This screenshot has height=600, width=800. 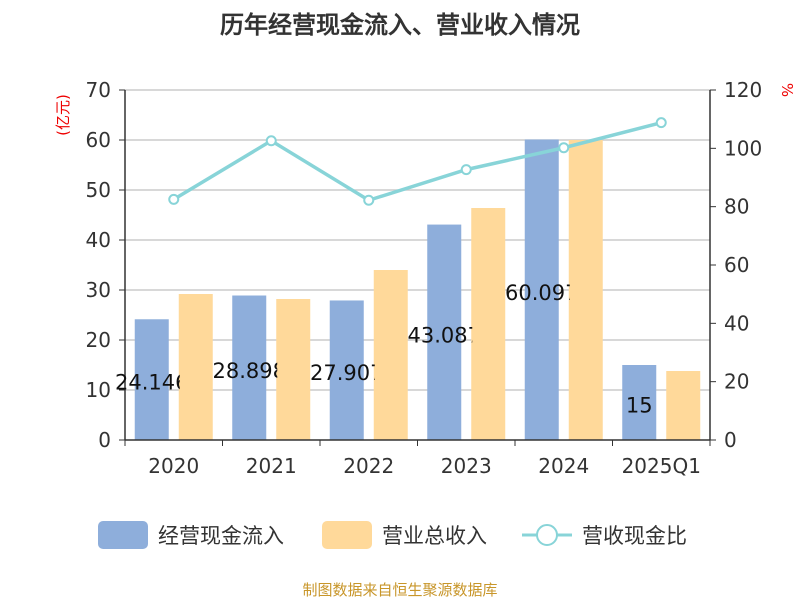 I want to click on data-label-cash-inflow: 27.907, so click(x=346, y=373).